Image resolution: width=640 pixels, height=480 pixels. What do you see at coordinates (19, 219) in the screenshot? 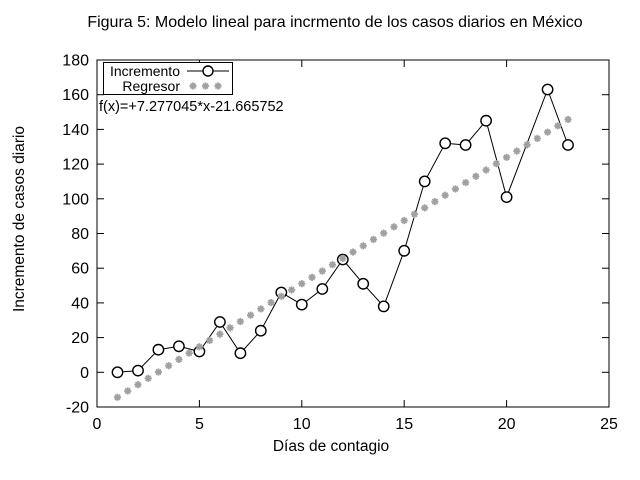
I see `y-axis-label: Incremento de casos diario` at bounding box center [19, 219].